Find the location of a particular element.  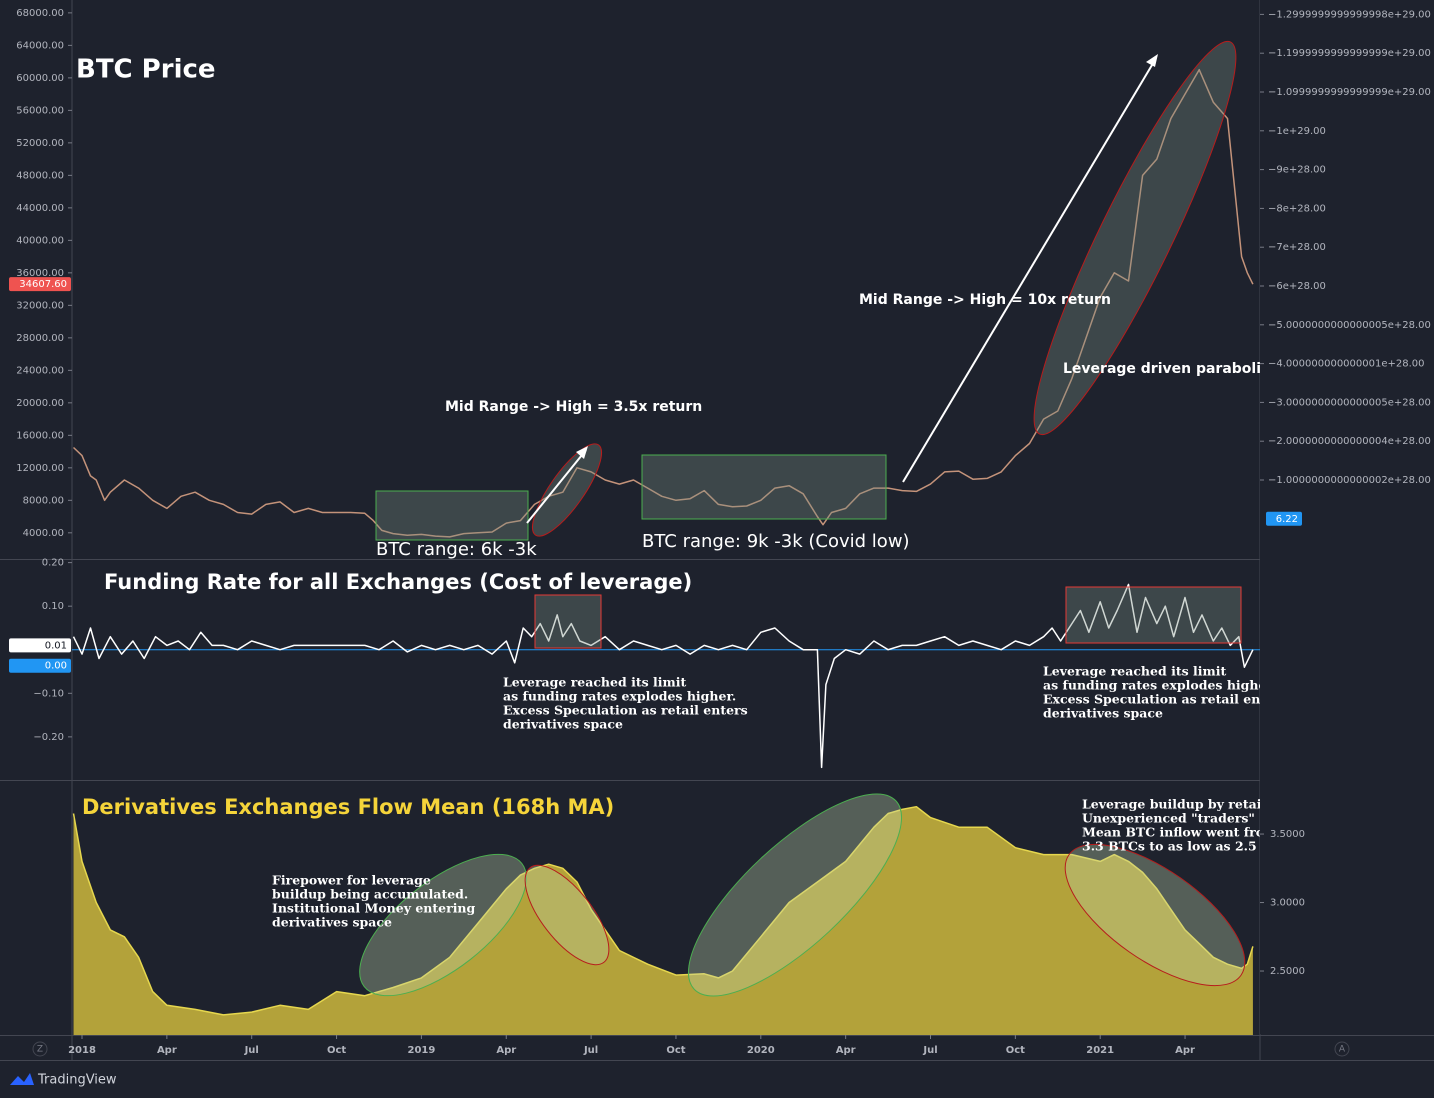

price-badge-label: 0.00 is located at coordinates (56, 666).